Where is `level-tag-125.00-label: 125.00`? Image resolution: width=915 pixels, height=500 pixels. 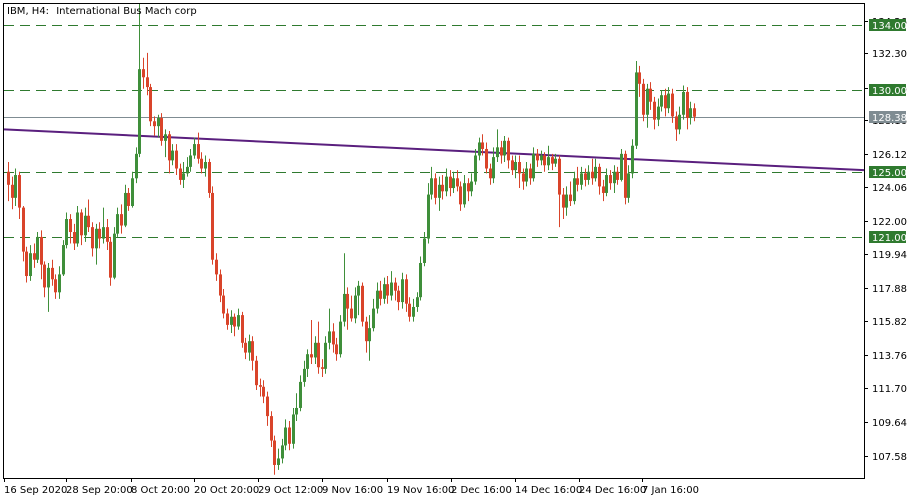
level-tag-125.00-label: 125.00 is located at coordinates (889, 173).